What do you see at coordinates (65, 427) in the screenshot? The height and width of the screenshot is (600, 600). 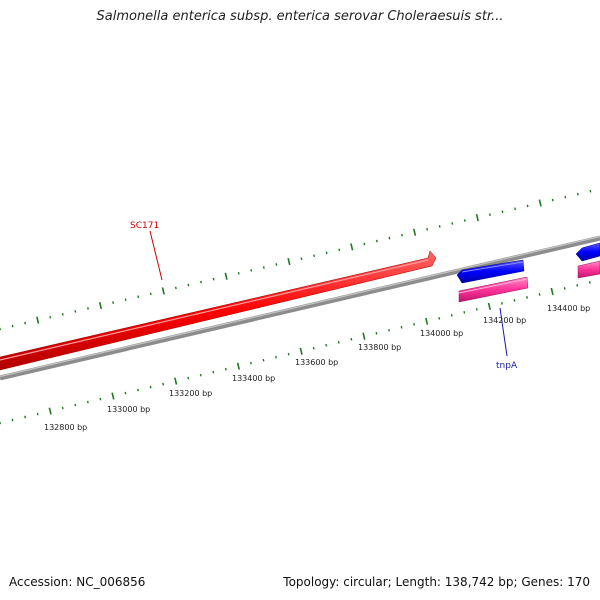 I see `scale-label: 132800 bp` at bounding box center [65, 427].